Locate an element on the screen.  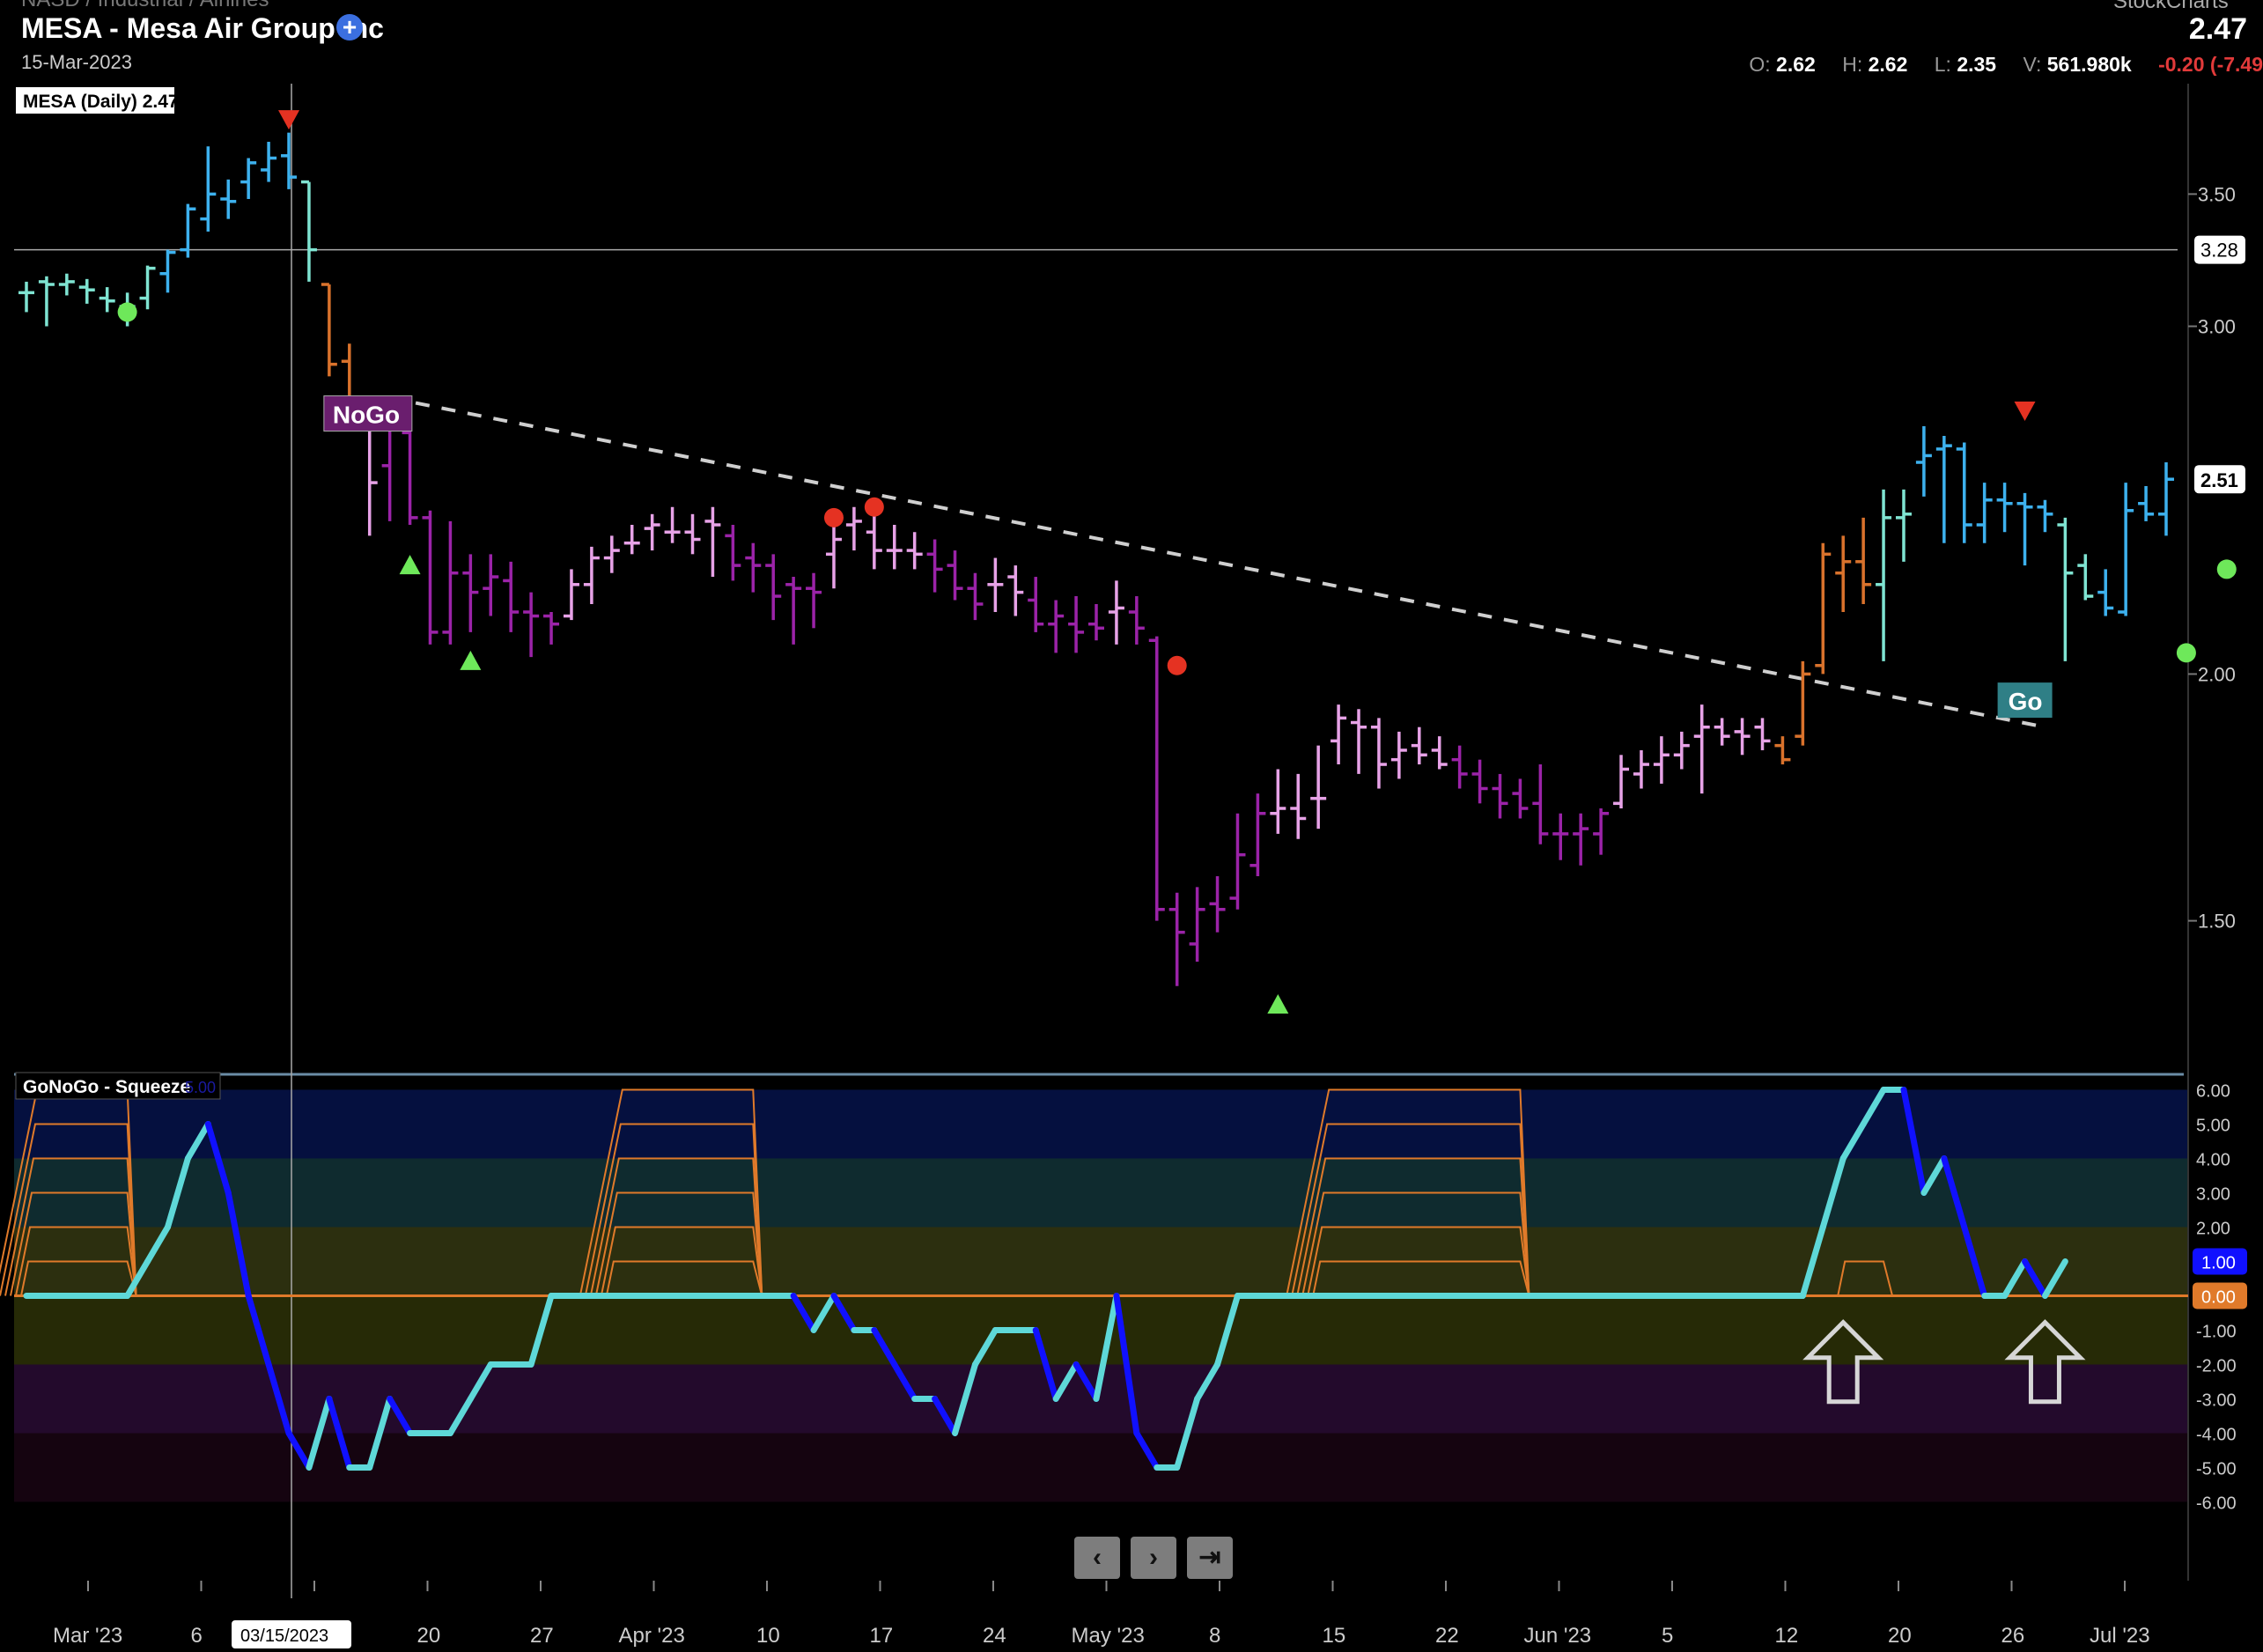
crosshair-price-tag is located at coordinates (2219, 249).